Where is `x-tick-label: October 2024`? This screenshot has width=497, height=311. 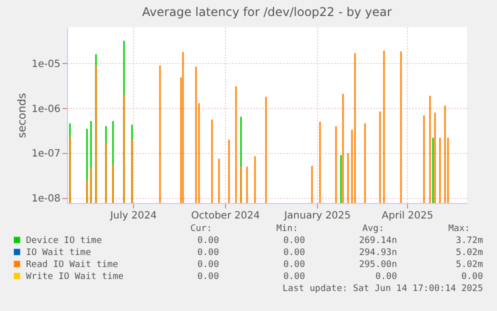
x-tick-label: October 2024 is located at coordinates (225, 216).